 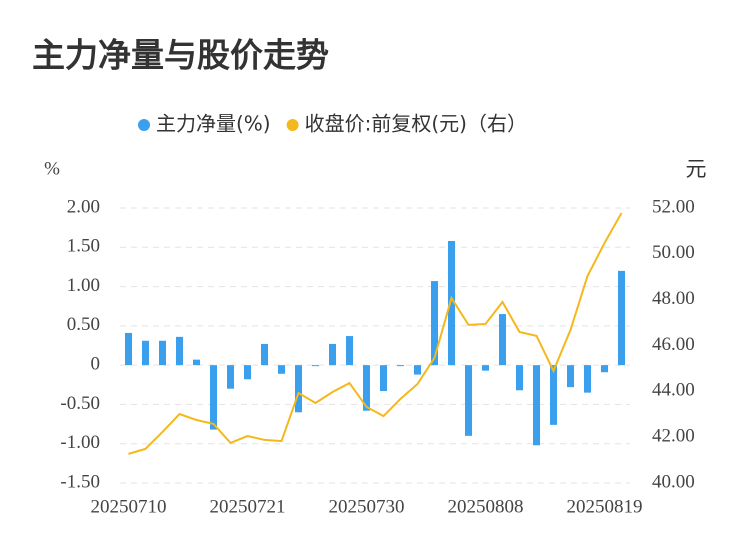 What do you see at coordinates (83, 324) in the screenshot?
I see `y-tick-label: 0.50` at bounding box center [83, 324].